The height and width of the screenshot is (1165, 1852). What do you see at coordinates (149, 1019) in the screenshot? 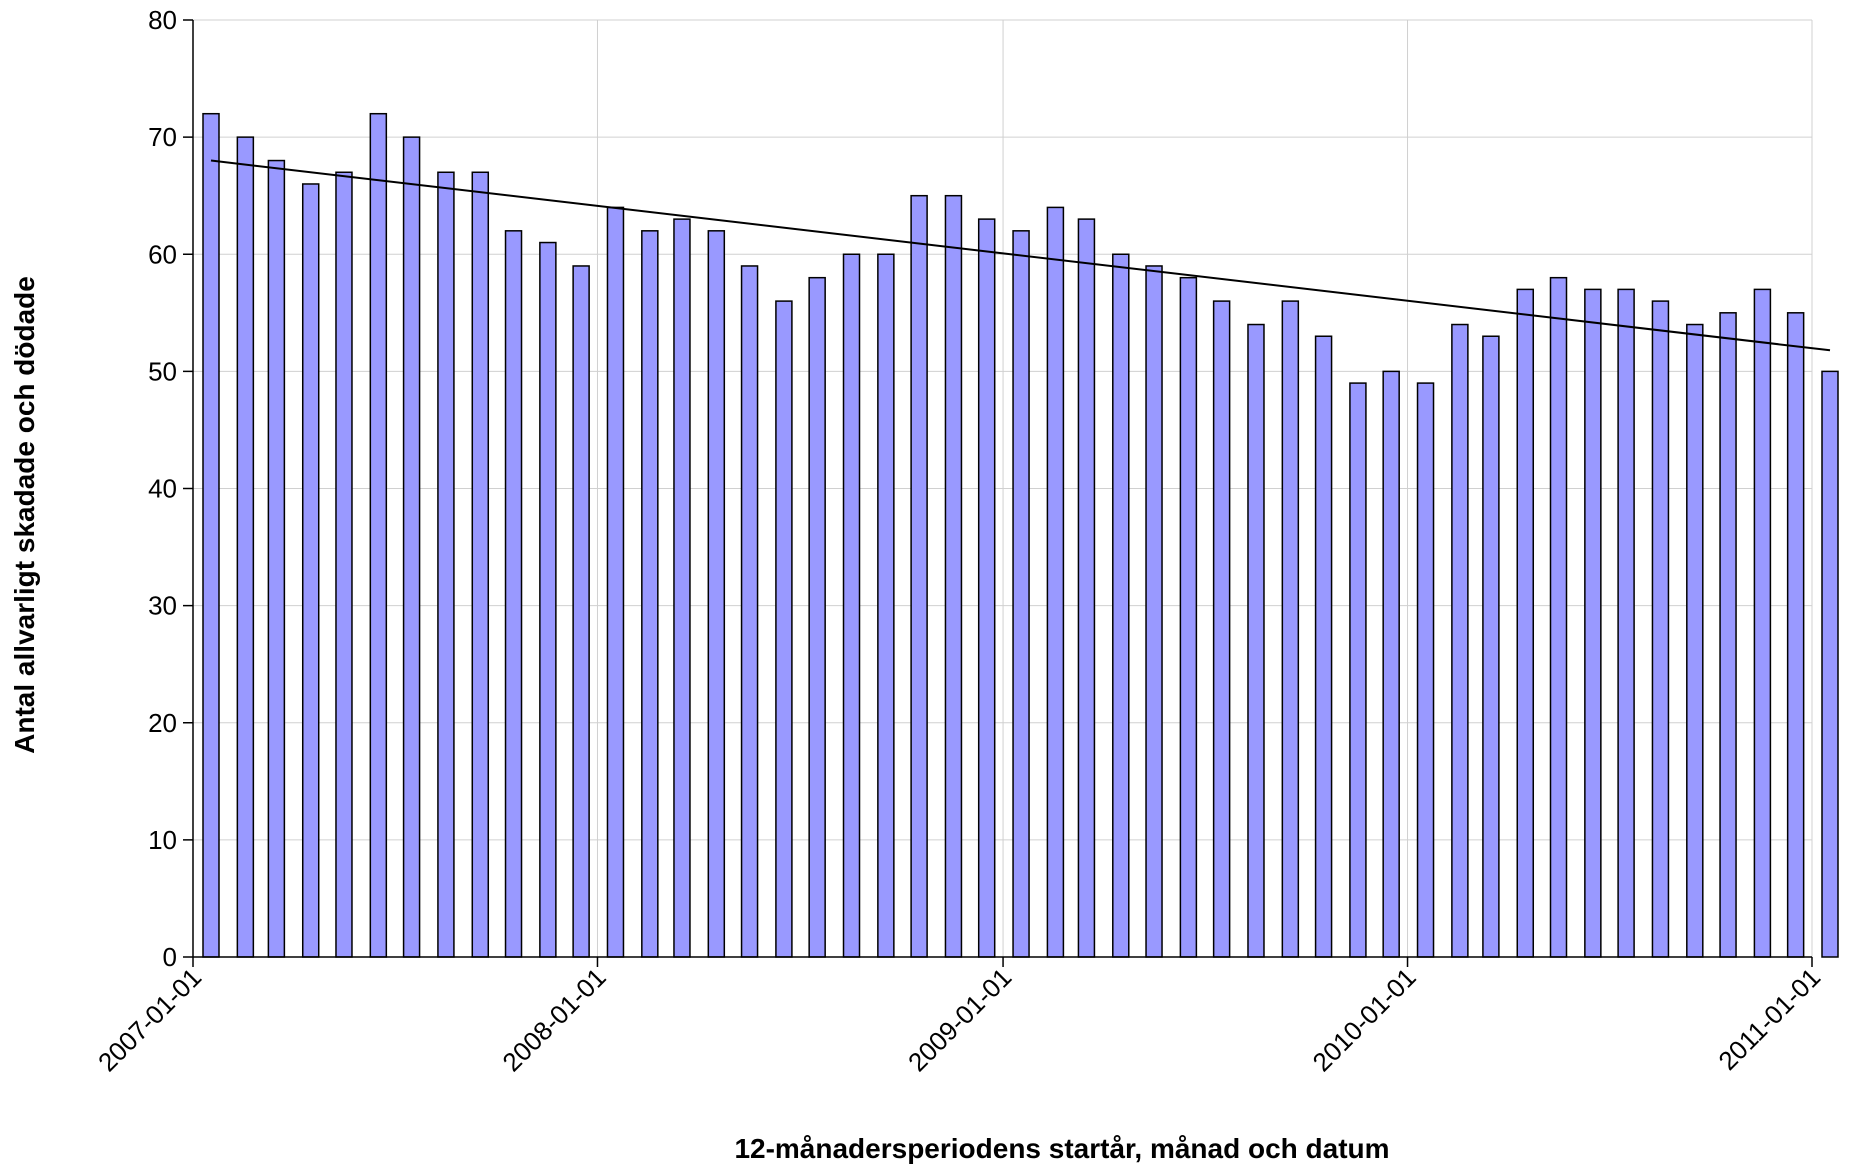
I see `x-tick-label: 2007-01-01` at bounding box center [149, 1019].